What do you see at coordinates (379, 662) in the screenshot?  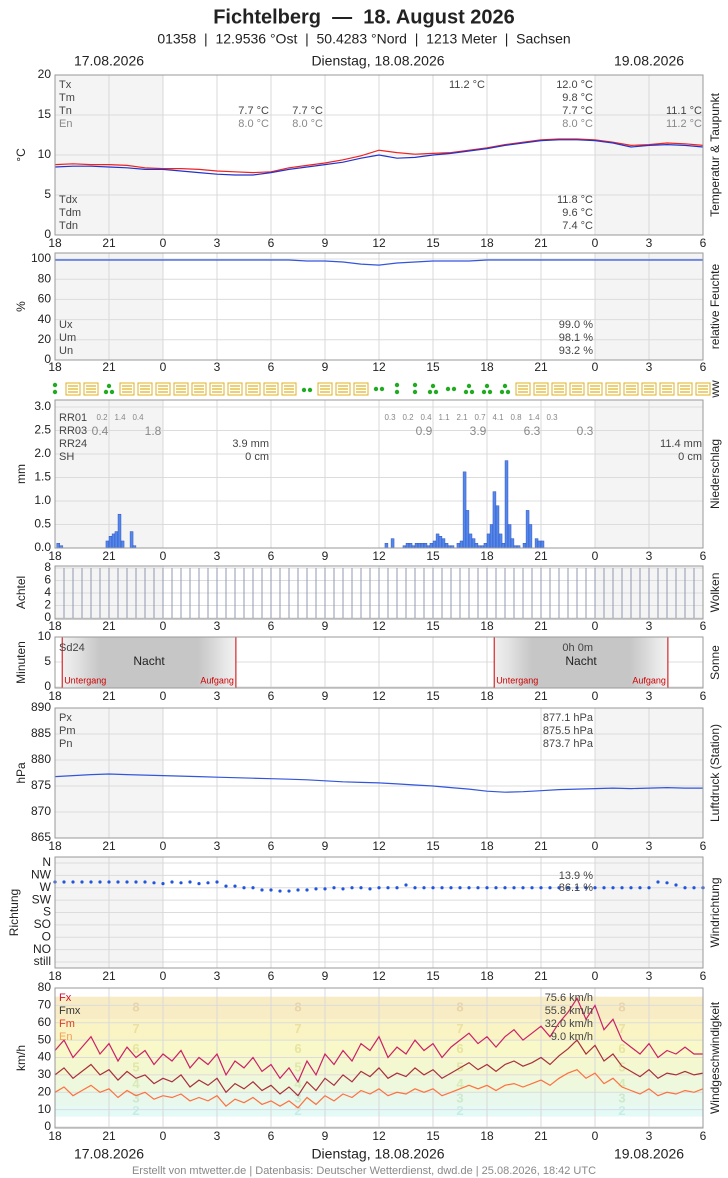 I see `panel-frame` at bounding box center [379, 662].